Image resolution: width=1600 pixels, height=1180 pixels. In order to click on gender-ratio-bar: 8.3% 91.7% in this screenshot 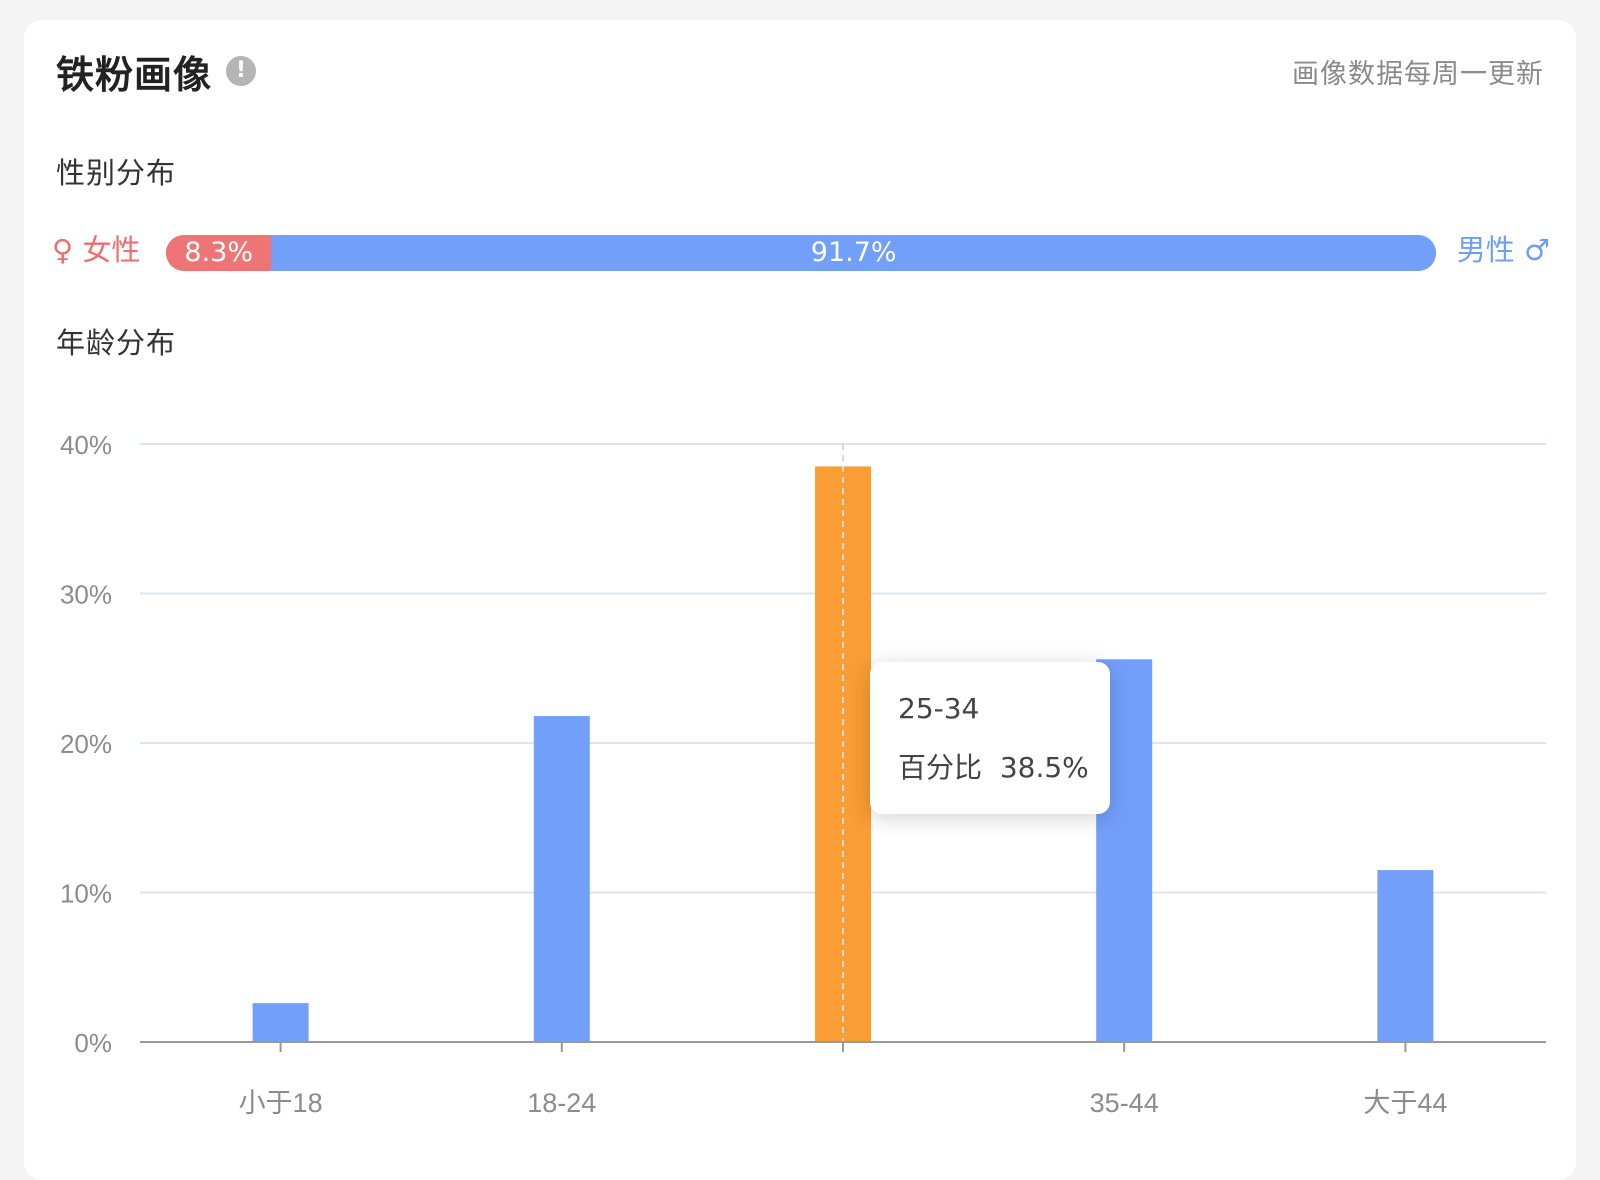, I will do `click(801, 253)`.